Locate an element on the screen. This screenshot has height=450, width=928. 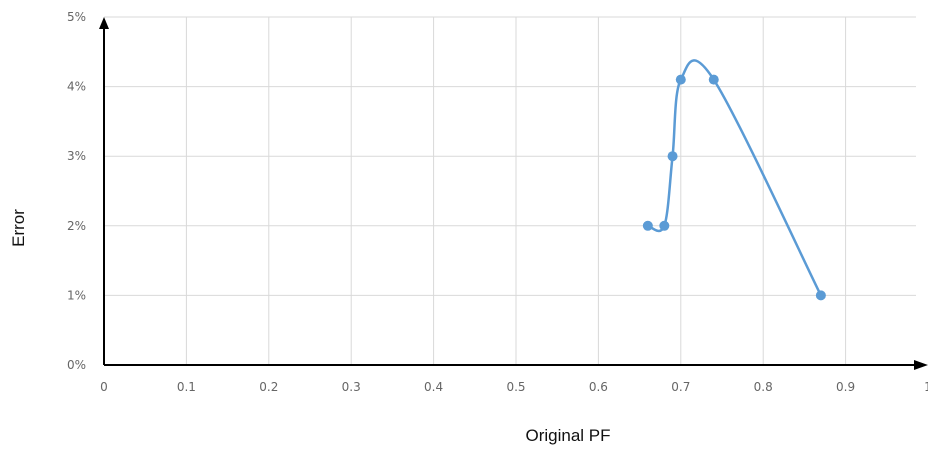
x-tick-label: 0.1 is located at coordinates (186, 387).